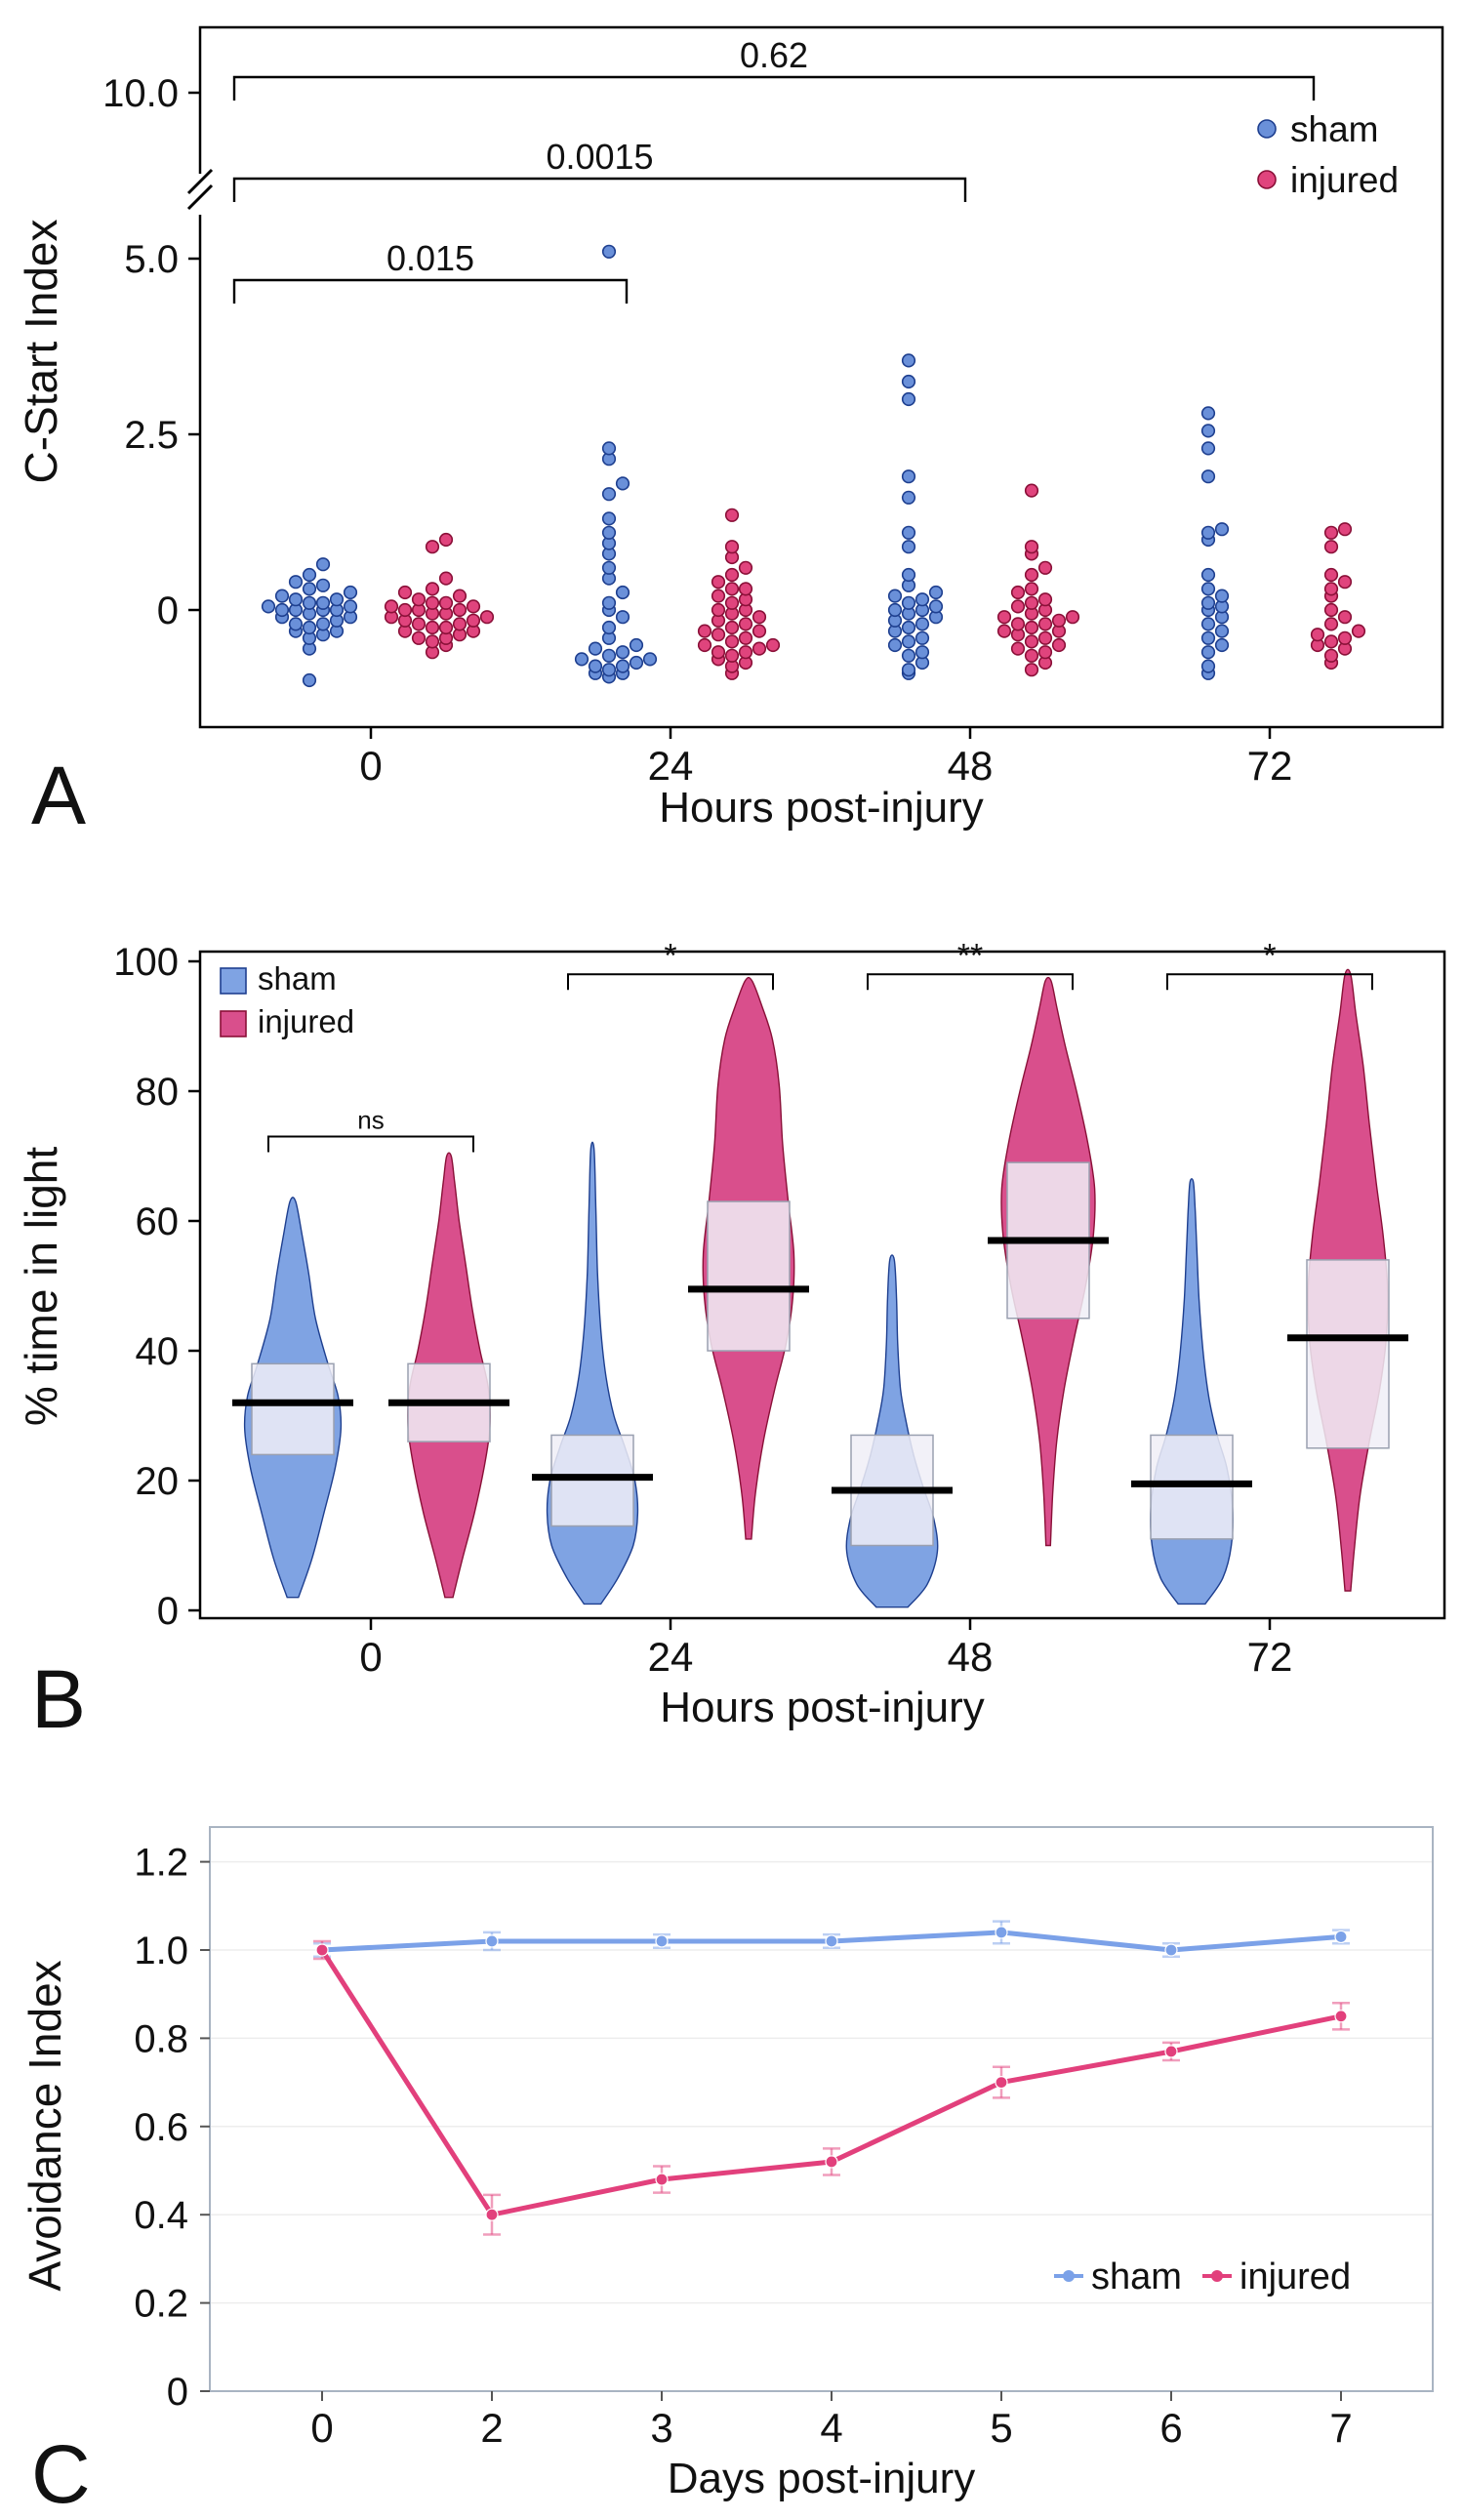 This screenshot has width=1463, height=2520. I want to click on x-tick-label: 72, so click(1270, 766).